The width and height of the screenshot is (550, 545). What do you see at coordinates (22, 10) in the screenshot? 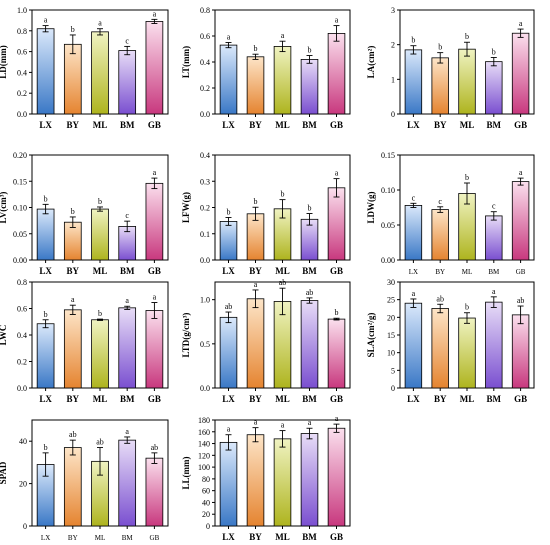
I see `y-tick-label: 1.0` at bounding box center [22, 10].